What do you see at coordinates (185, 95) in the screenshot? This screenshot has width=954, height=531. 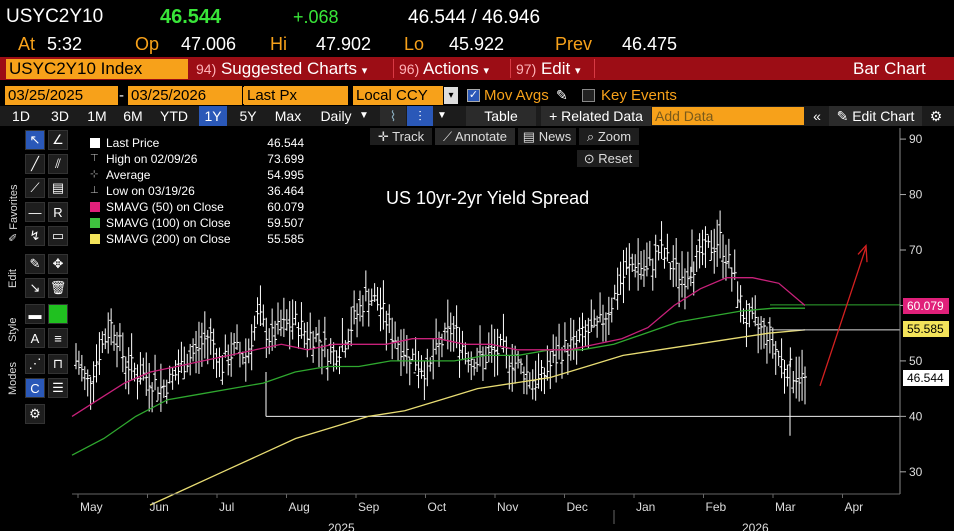 I see `end-date-field: 03/25/2026` at bounding box center [185, 95].